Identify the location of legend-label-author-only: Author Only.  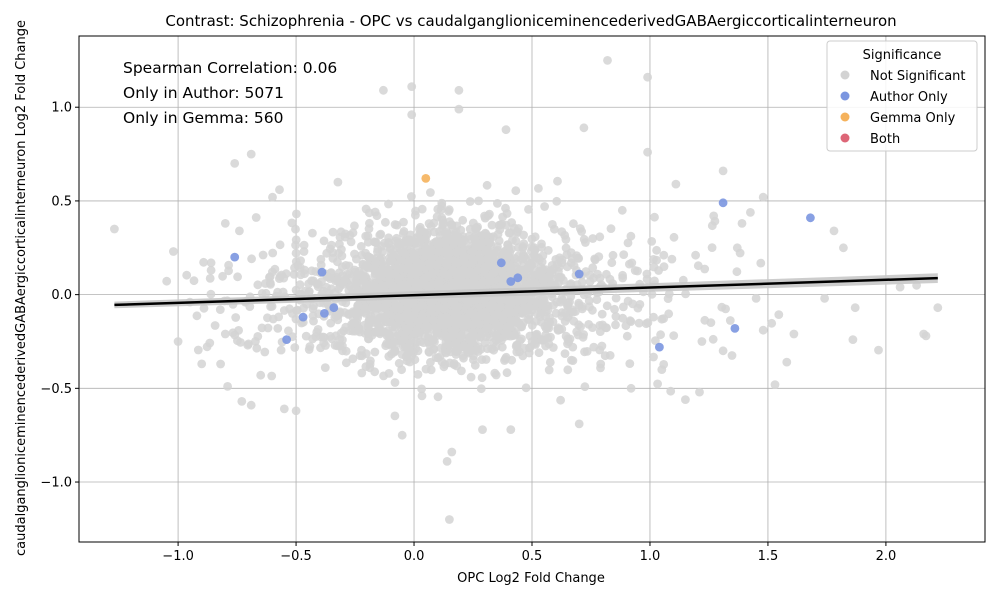
(909, 97).